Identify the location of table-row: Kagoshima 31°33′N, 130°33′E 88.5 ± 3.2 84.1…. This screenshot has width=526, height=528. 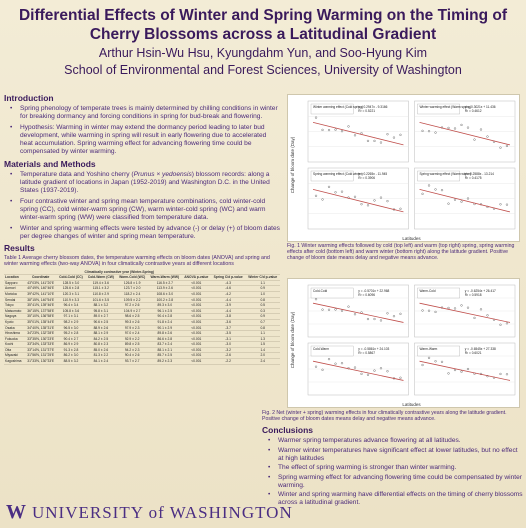
(142, 361).